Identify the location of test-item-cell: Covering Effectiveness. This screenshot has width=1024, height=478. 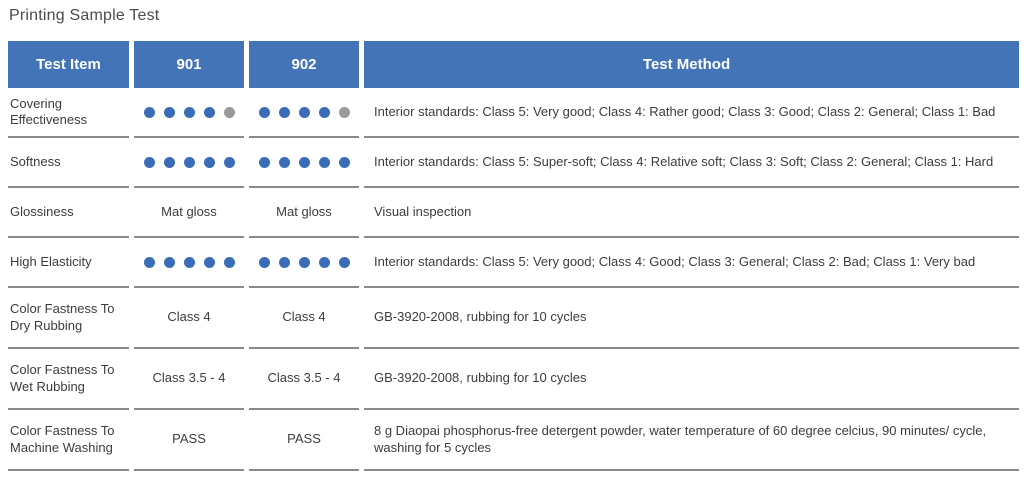
(68, 113).